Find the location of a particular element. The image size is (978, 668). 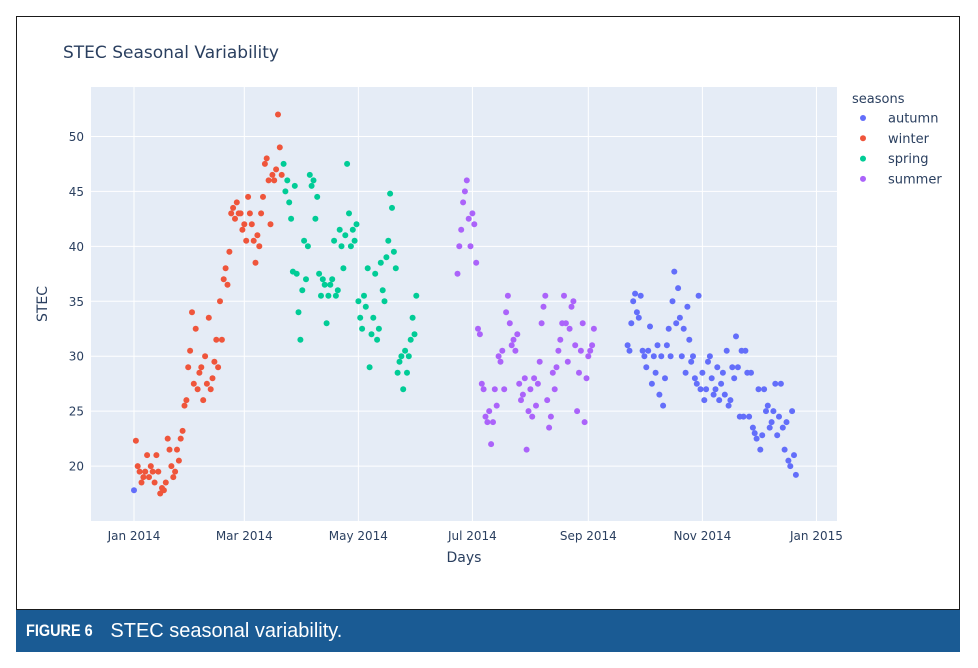

figure-caption: STEC seasonal variability. is located at coordinates (226, 630).